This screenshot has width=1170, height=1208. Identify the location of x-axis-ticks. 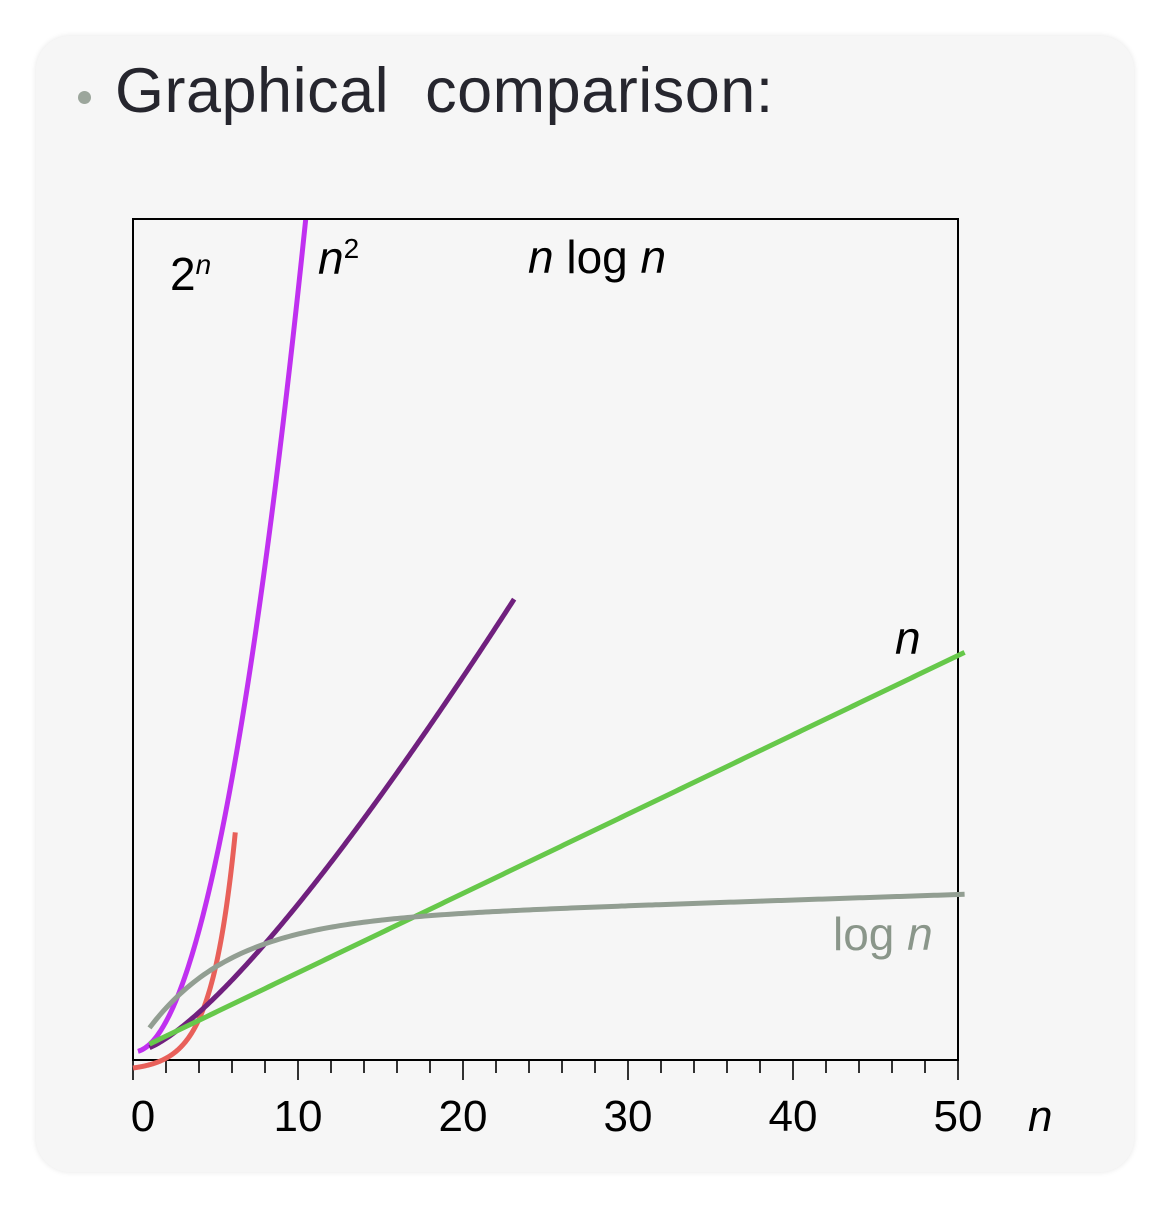
(545, 1070).